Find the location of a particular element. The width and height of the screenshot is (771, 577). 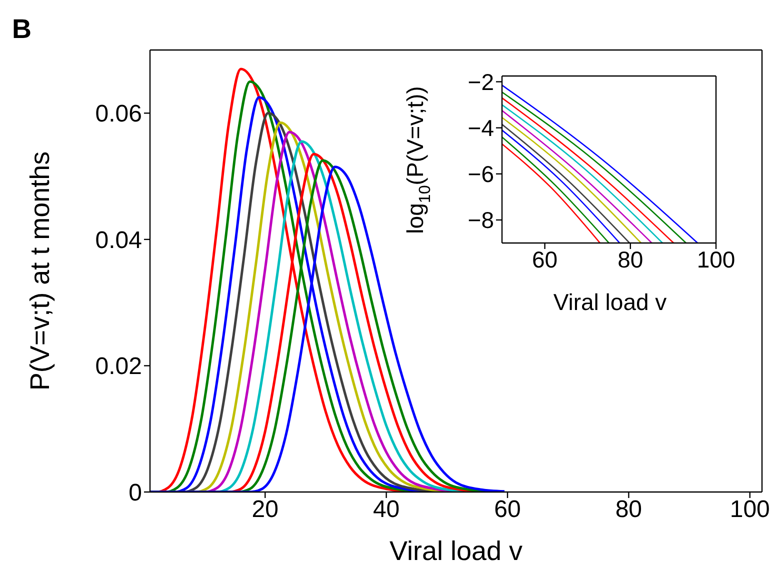

y-axis-title: P(V=v;t) at t months is located at coordinates (40, 271).